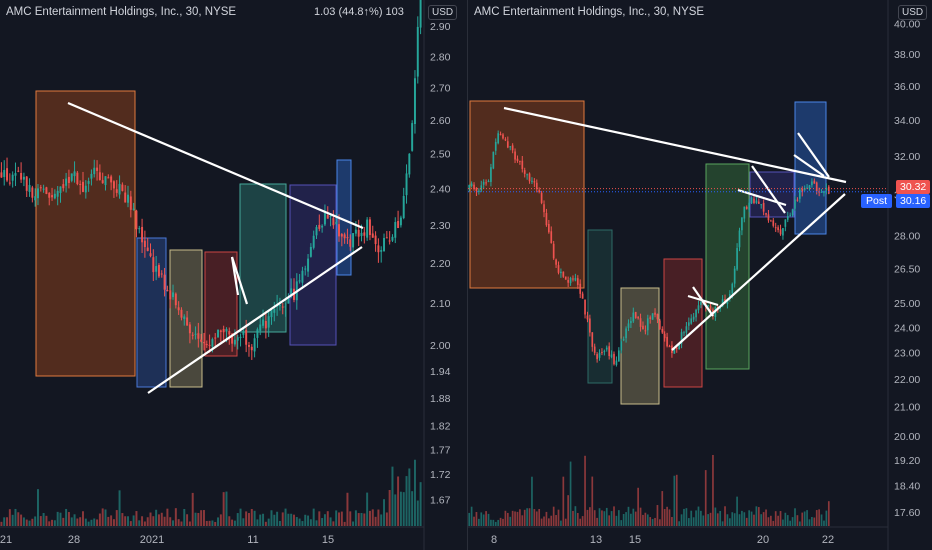  I want to click on y-axis-label: 18.40, so click(907, 486).